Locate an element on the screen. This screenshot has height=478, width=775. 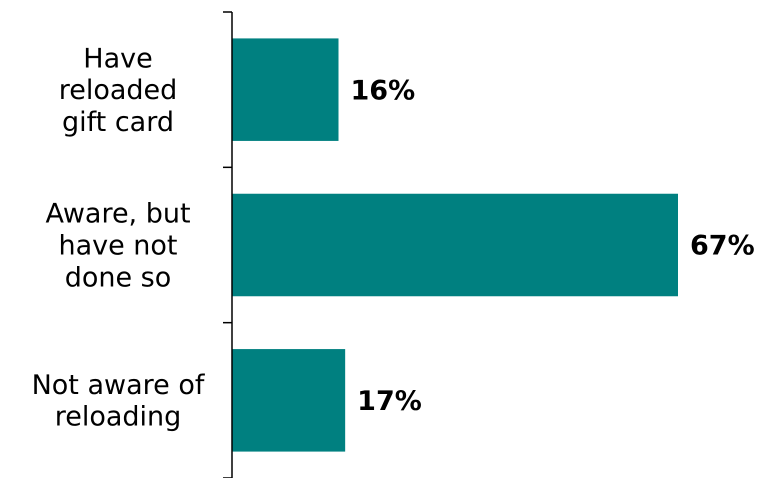
data-label: 67% is located at coordinates (722, 246).